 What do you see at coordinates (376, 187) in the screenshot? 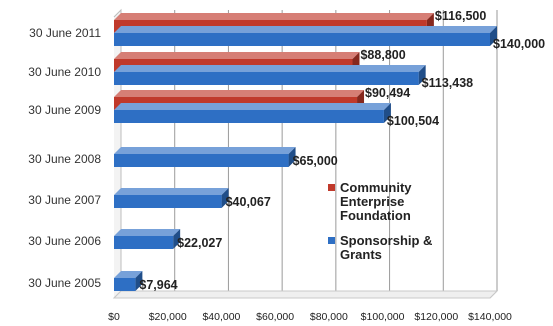
I see `legend-label-line: Community` at bounding box center [376, 187].